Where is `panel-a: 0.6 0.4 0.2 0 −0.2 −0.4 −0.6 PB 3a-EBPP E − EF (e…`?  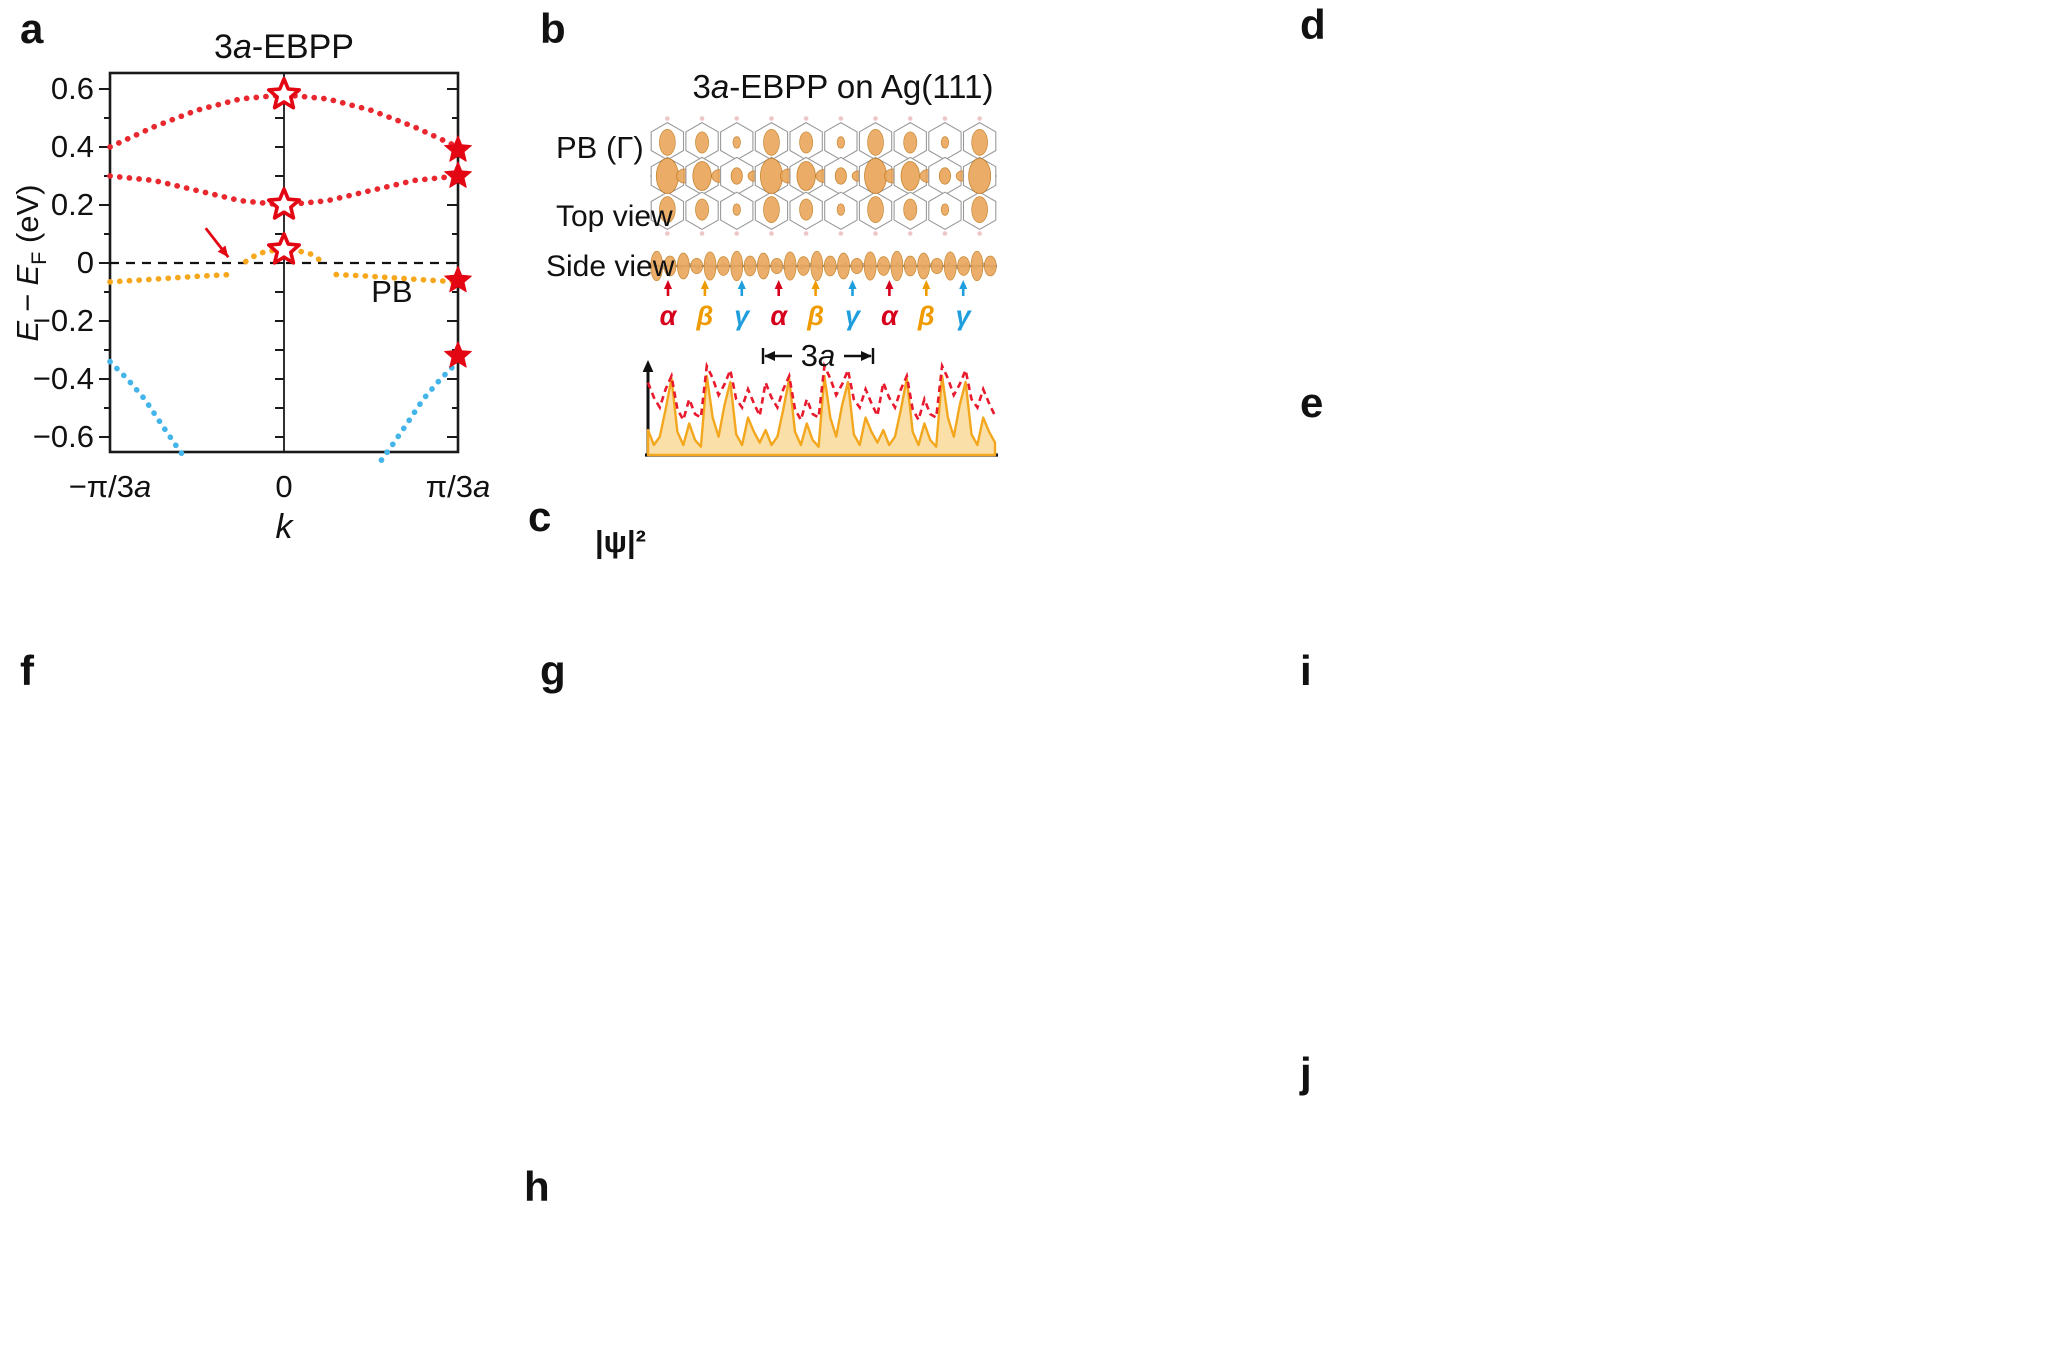 panel-a: 0.6 0.4 0.2 0 −0.2 −0.4 −0.6 PB 3a-EBPP E − EF (e… is located at coordinates (250, 287).